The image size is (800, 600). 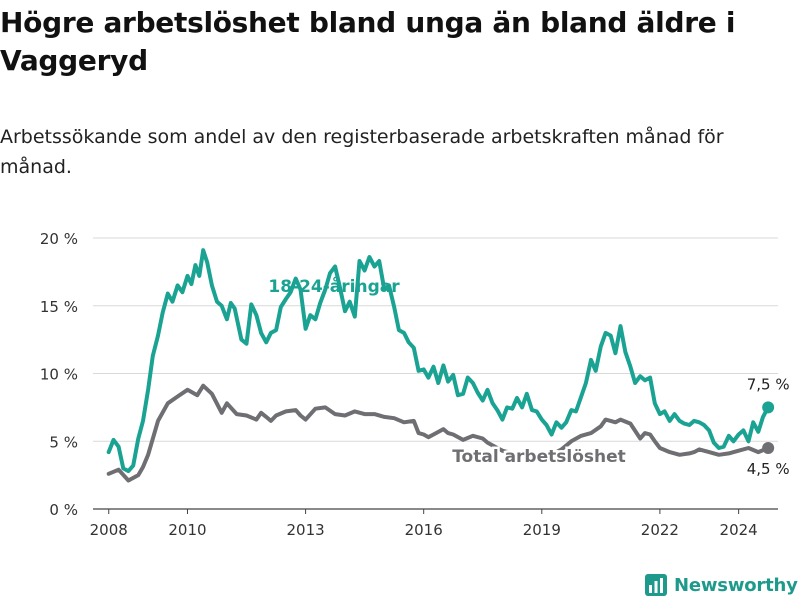 What do you see at coordinates (768, 407) in the screenshot?
I see `end-point-youth` at bounding box center [768, 407].